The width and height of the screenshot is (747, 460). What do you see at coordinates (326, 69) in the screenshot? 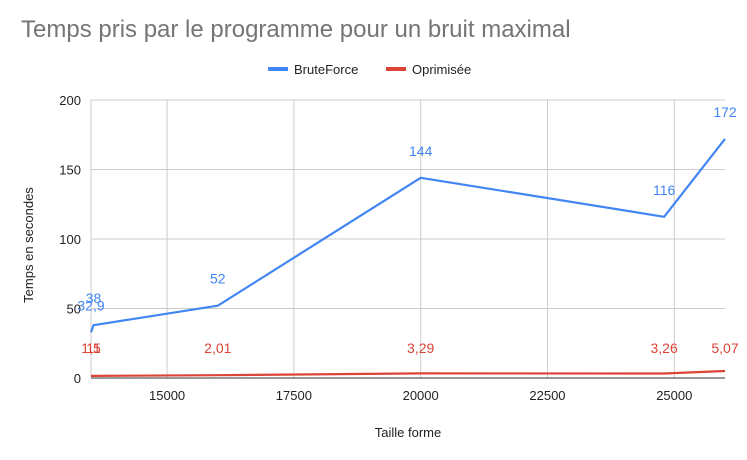
I see `legend-label-bruteforce: BruteForce` at bounding box center [326, 69].